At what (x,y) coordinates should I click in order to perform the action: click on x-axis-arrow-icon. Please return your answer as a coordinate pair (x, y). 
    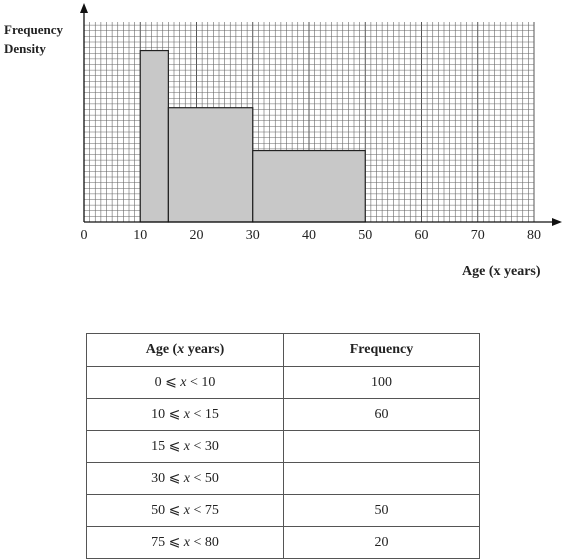
    Looking at the image, I should click on (557, 222).